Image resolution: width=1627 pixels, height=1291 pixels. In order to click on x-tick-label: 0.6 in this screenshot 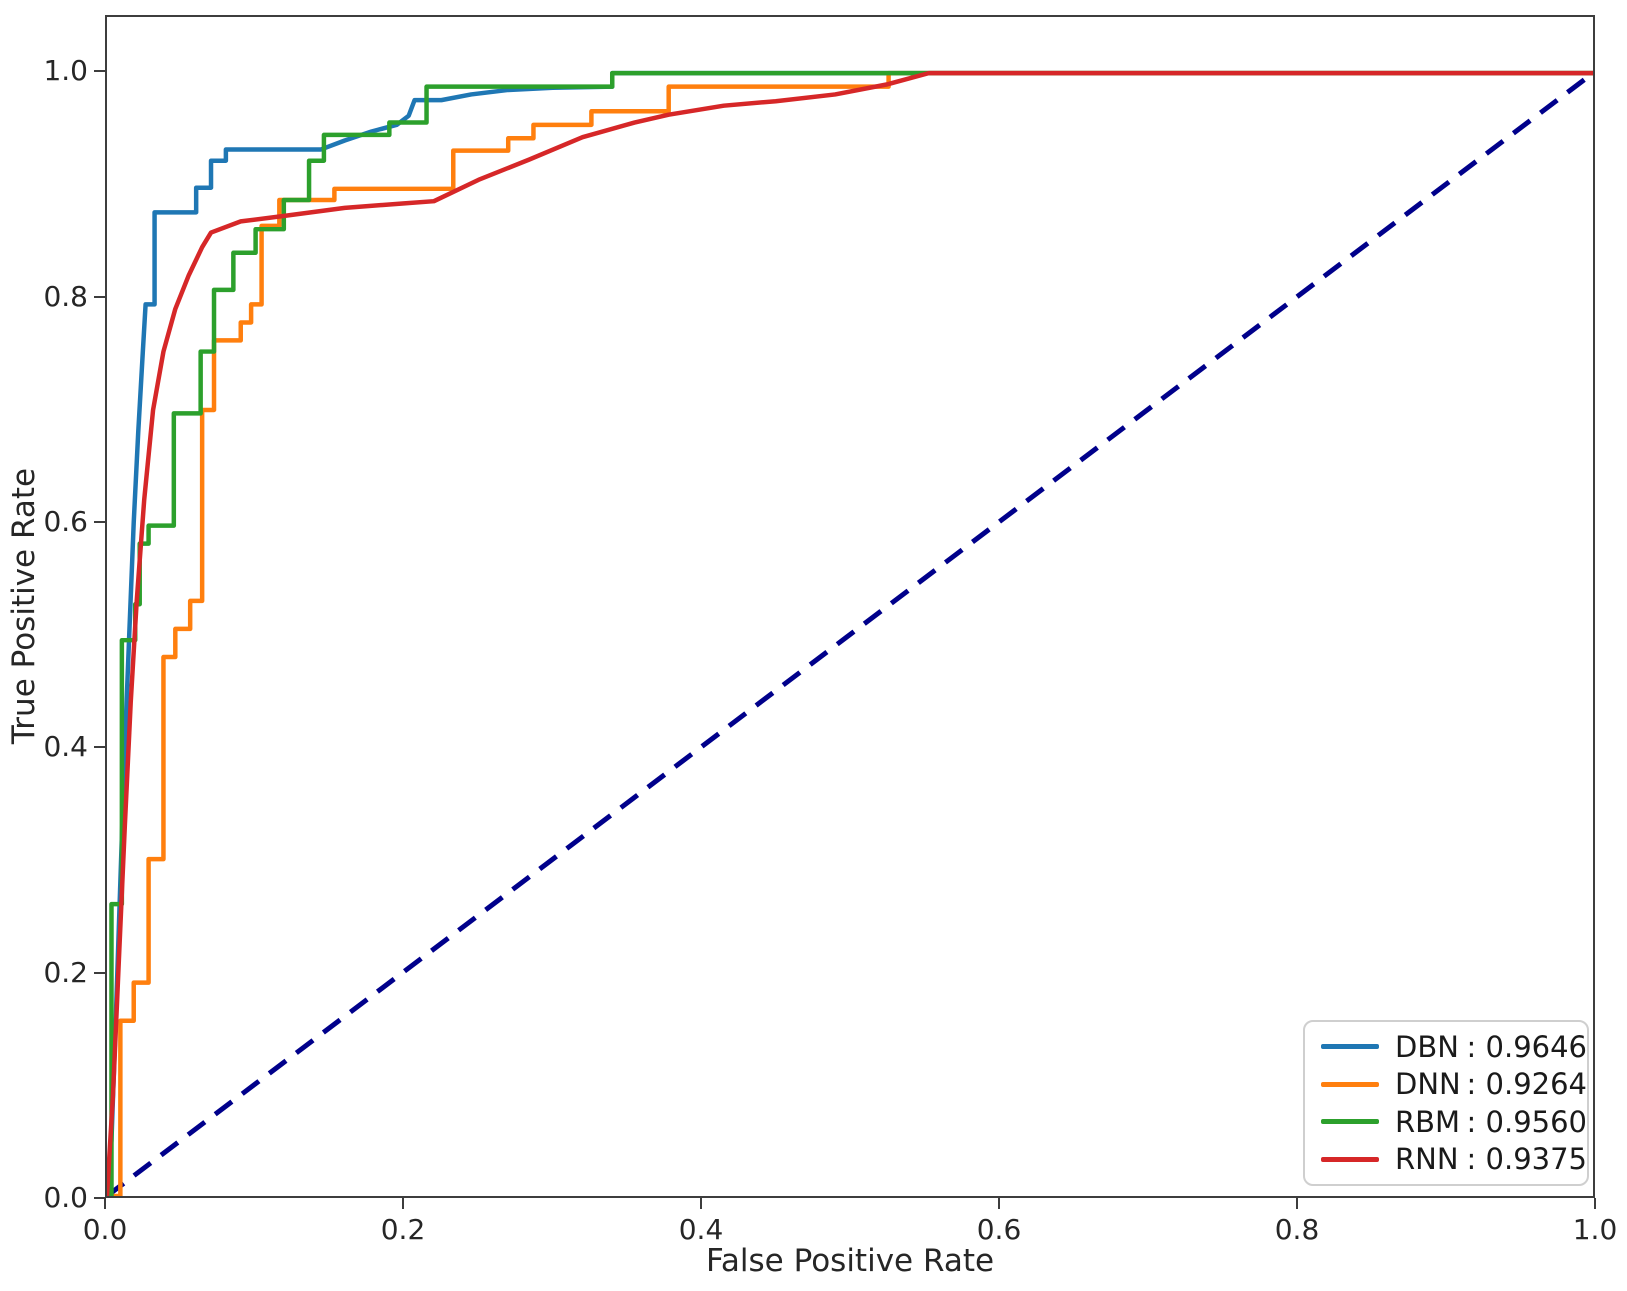, I will do `click(999, 1229)`.